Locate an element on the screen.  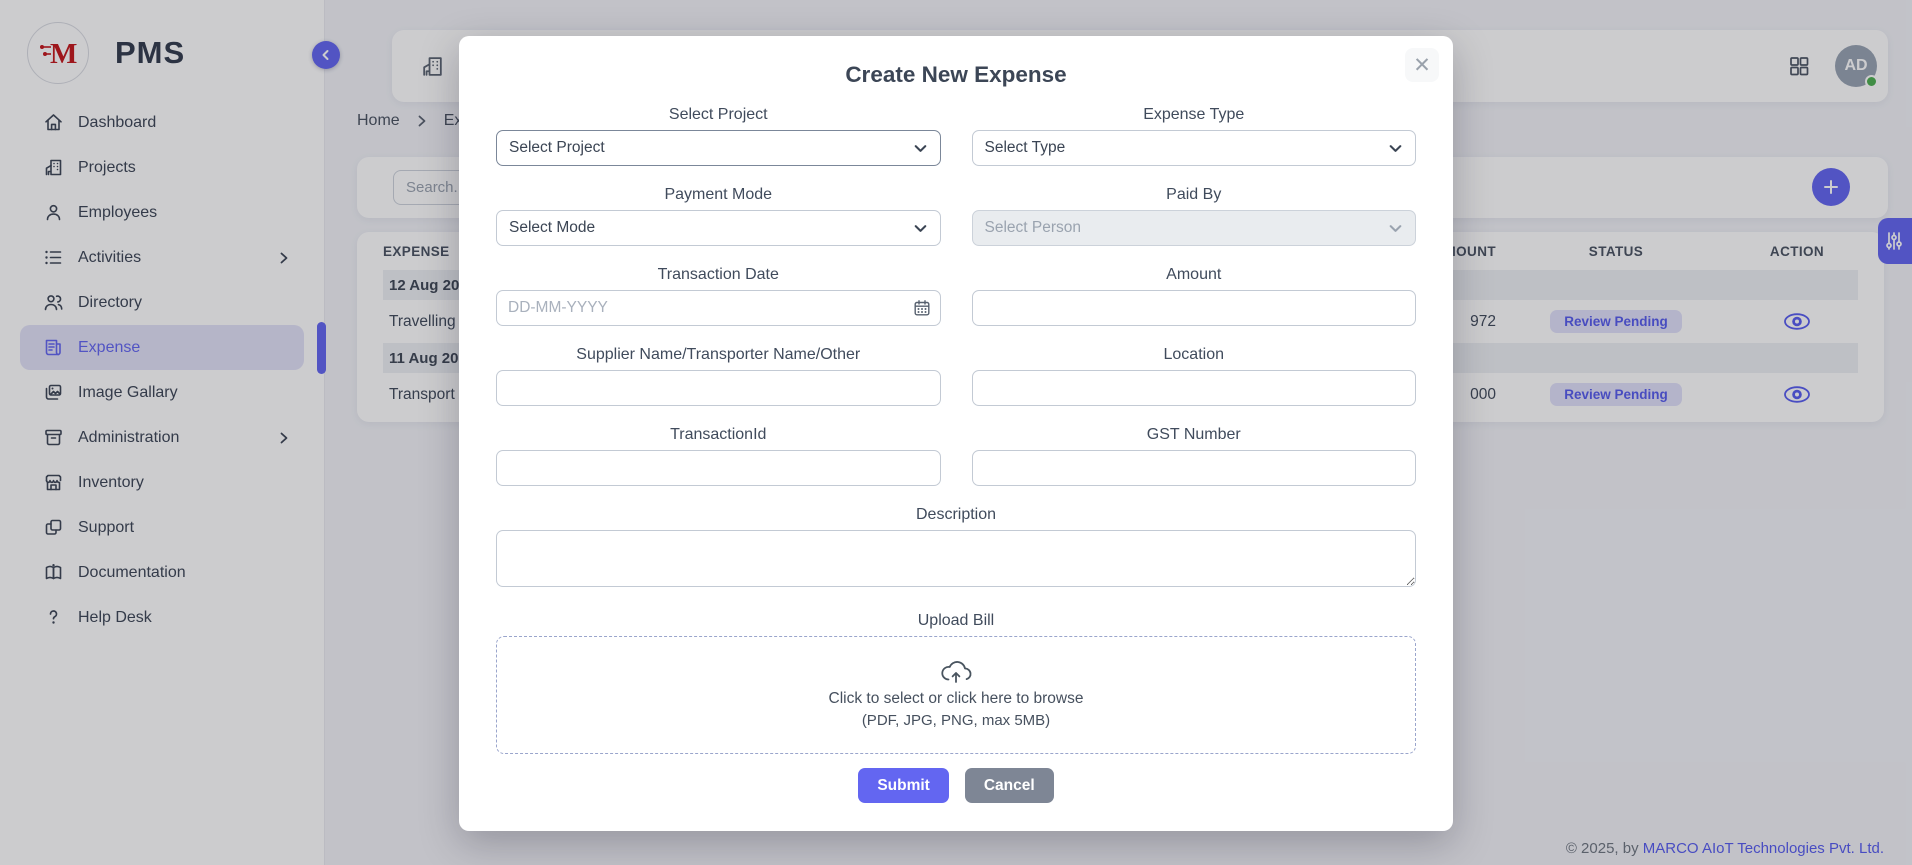
sidebar-item-image-gallary: Image Gallary is located at coordinates (162, 392).